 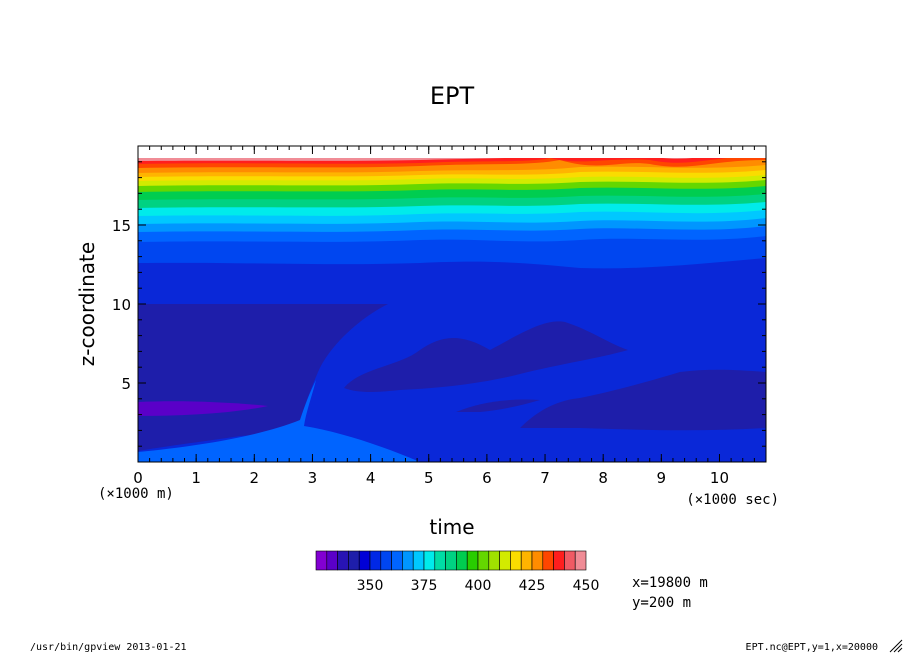 I want to click on x-unit-label: (×1000 sec), so click(x=732, y=500).